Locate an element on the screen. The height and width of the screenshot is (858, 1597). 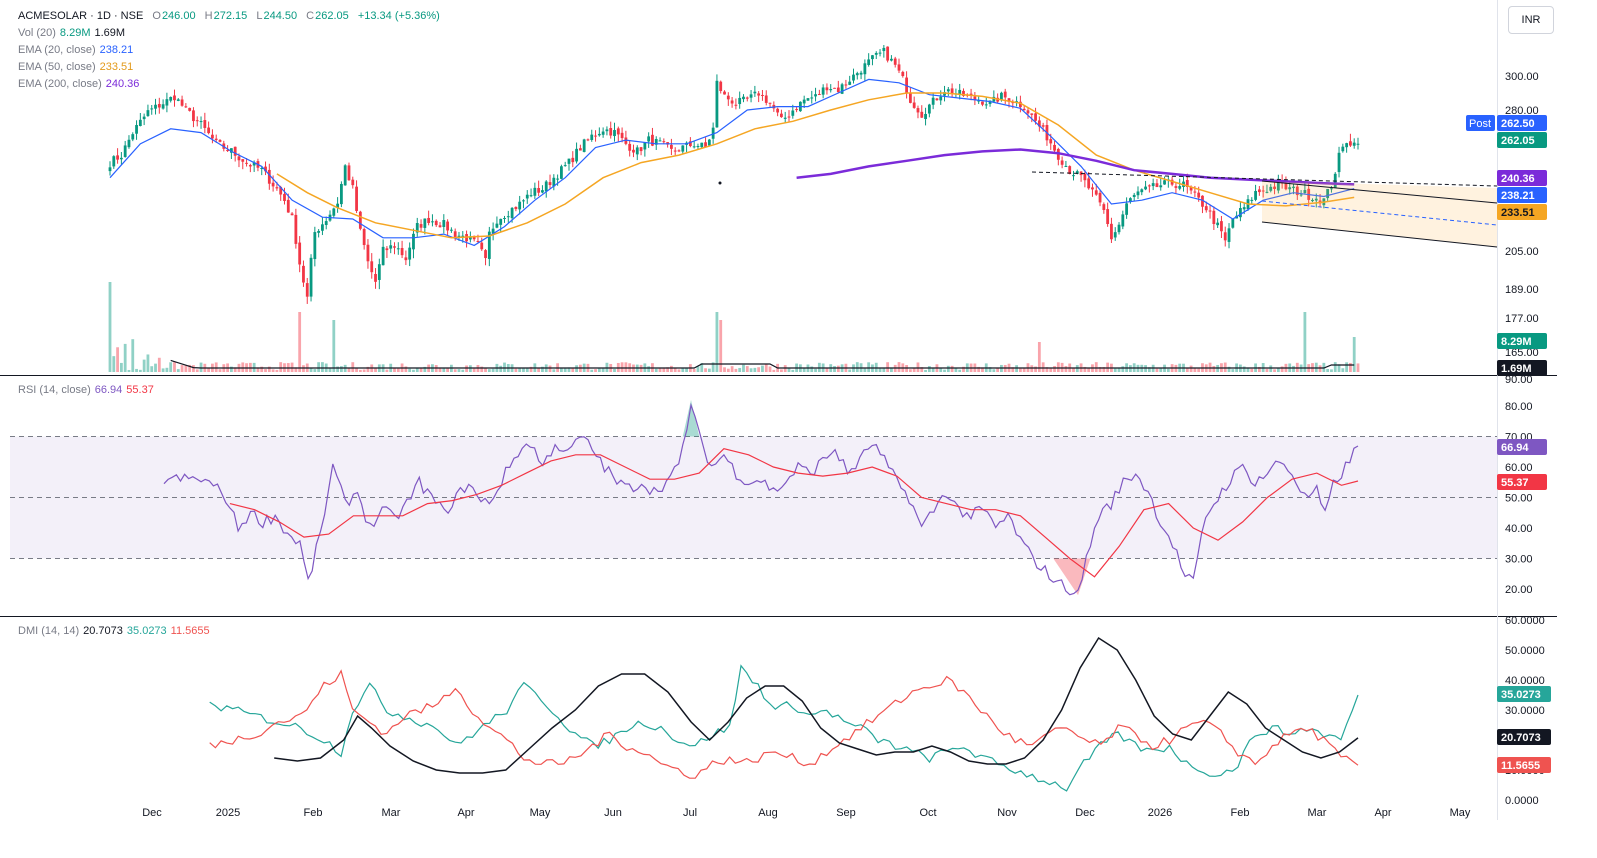
volume-ma-line is located at coordinates (762, 364).